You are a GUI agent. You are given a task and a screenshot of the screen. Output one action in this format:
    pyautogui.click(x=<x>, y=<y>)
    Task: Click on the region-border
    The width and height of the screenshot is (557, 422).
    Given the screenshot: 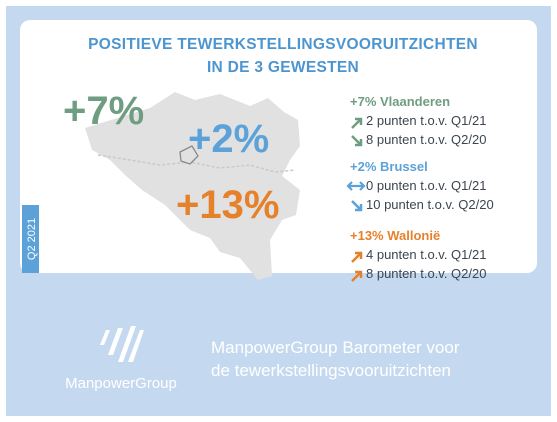 What is the action you would take?
    pyautogui.click(x=196, y=163)
    